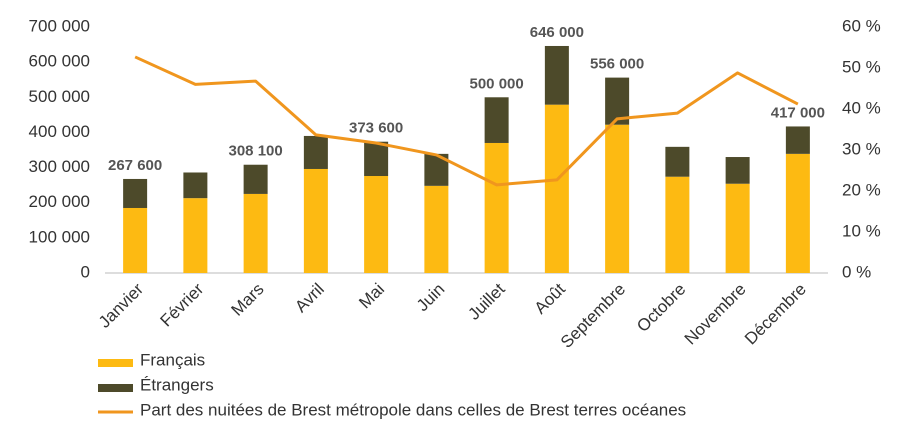 The image size is (901, 426). Describe the element at coordinates (715, 314) in the screenshot. I see `x-tick-label: Novembre` at that location.